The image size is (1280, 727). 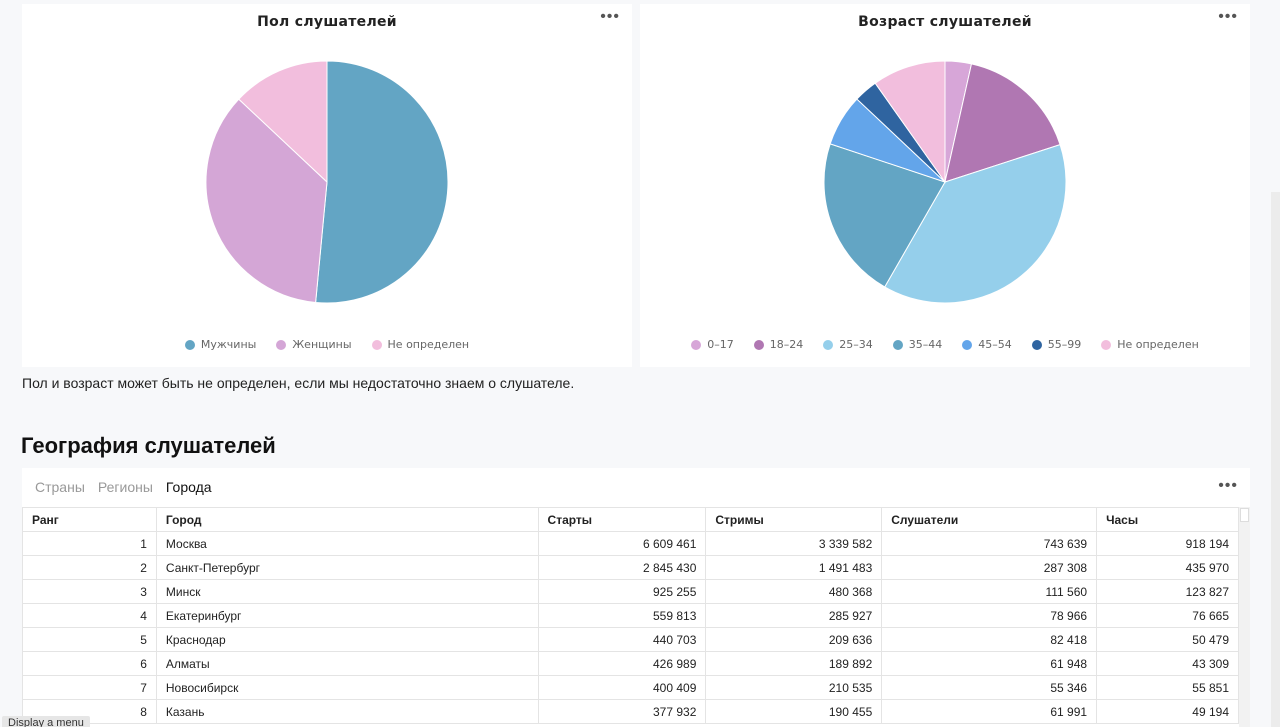 I want to click on table-scrollbar, so click(x=1244, y=617).